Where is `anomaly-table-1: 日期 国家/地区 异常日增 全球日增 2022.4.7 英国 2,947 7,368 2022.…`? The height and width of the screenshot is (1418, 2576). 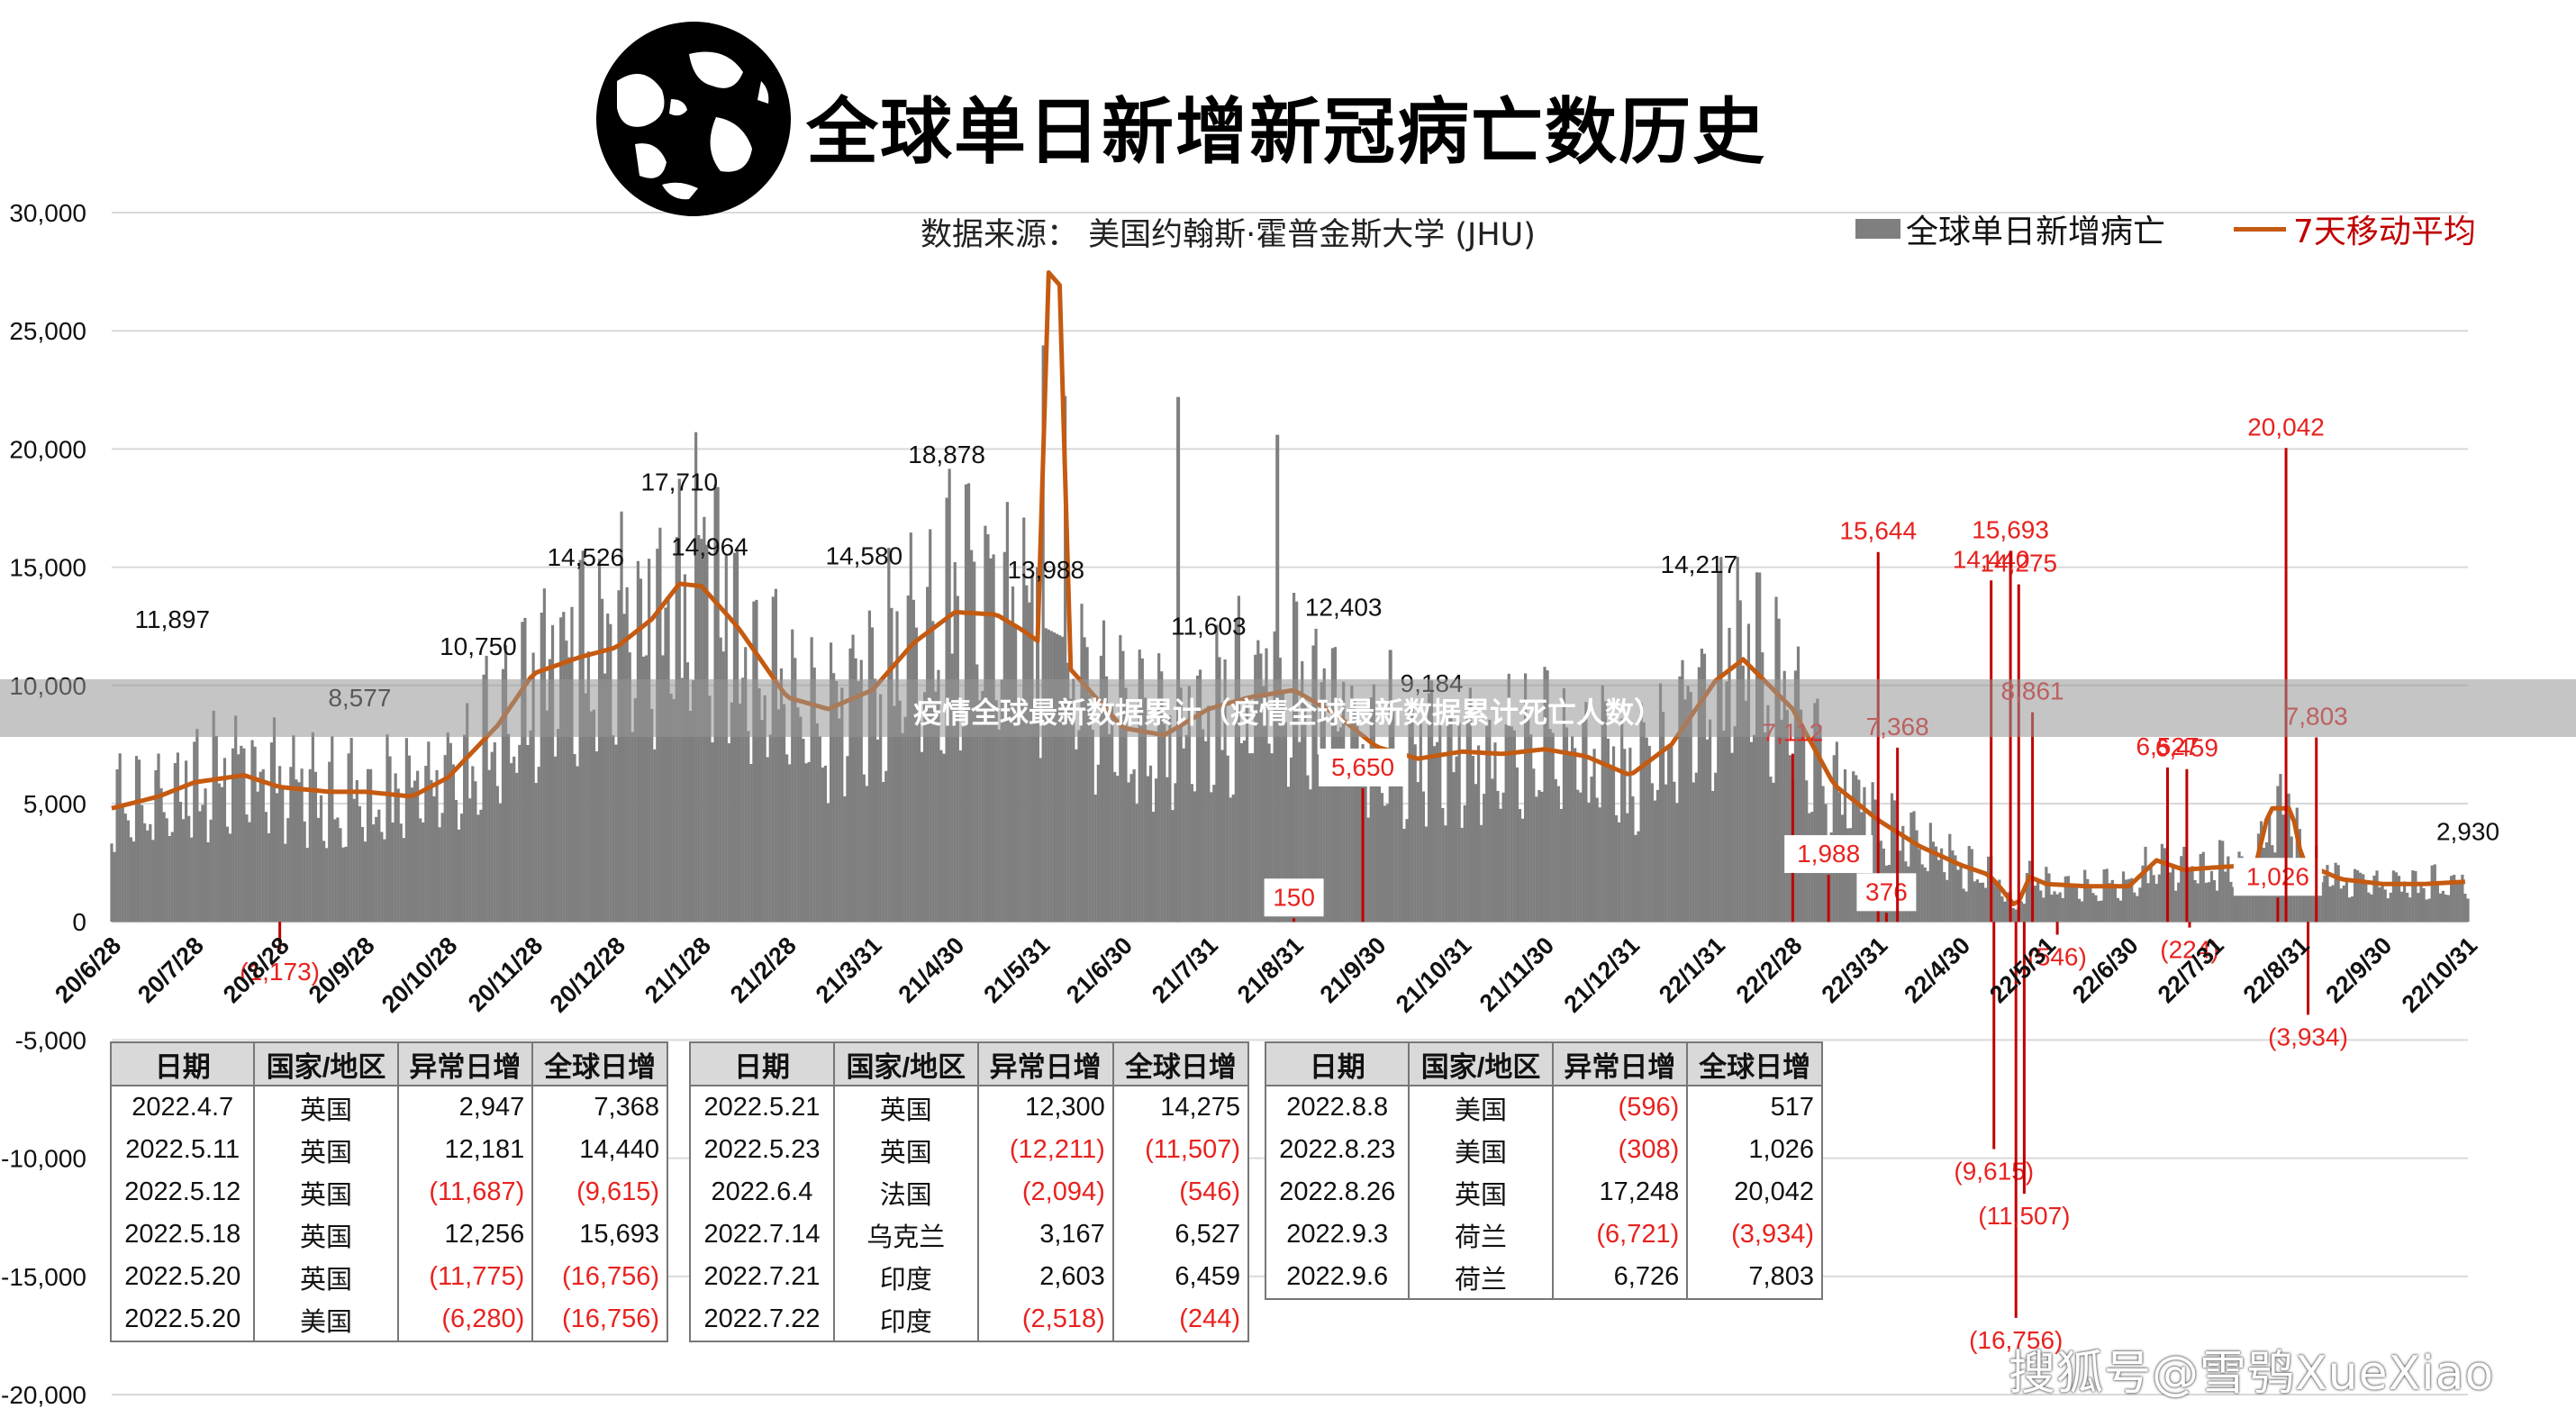 anomaly-table-1: 日期 国家/地区 异常日增 全球日增 2022.4.7 英国 2,947 7,368 2022.… is located at coordinates (388, 1191).